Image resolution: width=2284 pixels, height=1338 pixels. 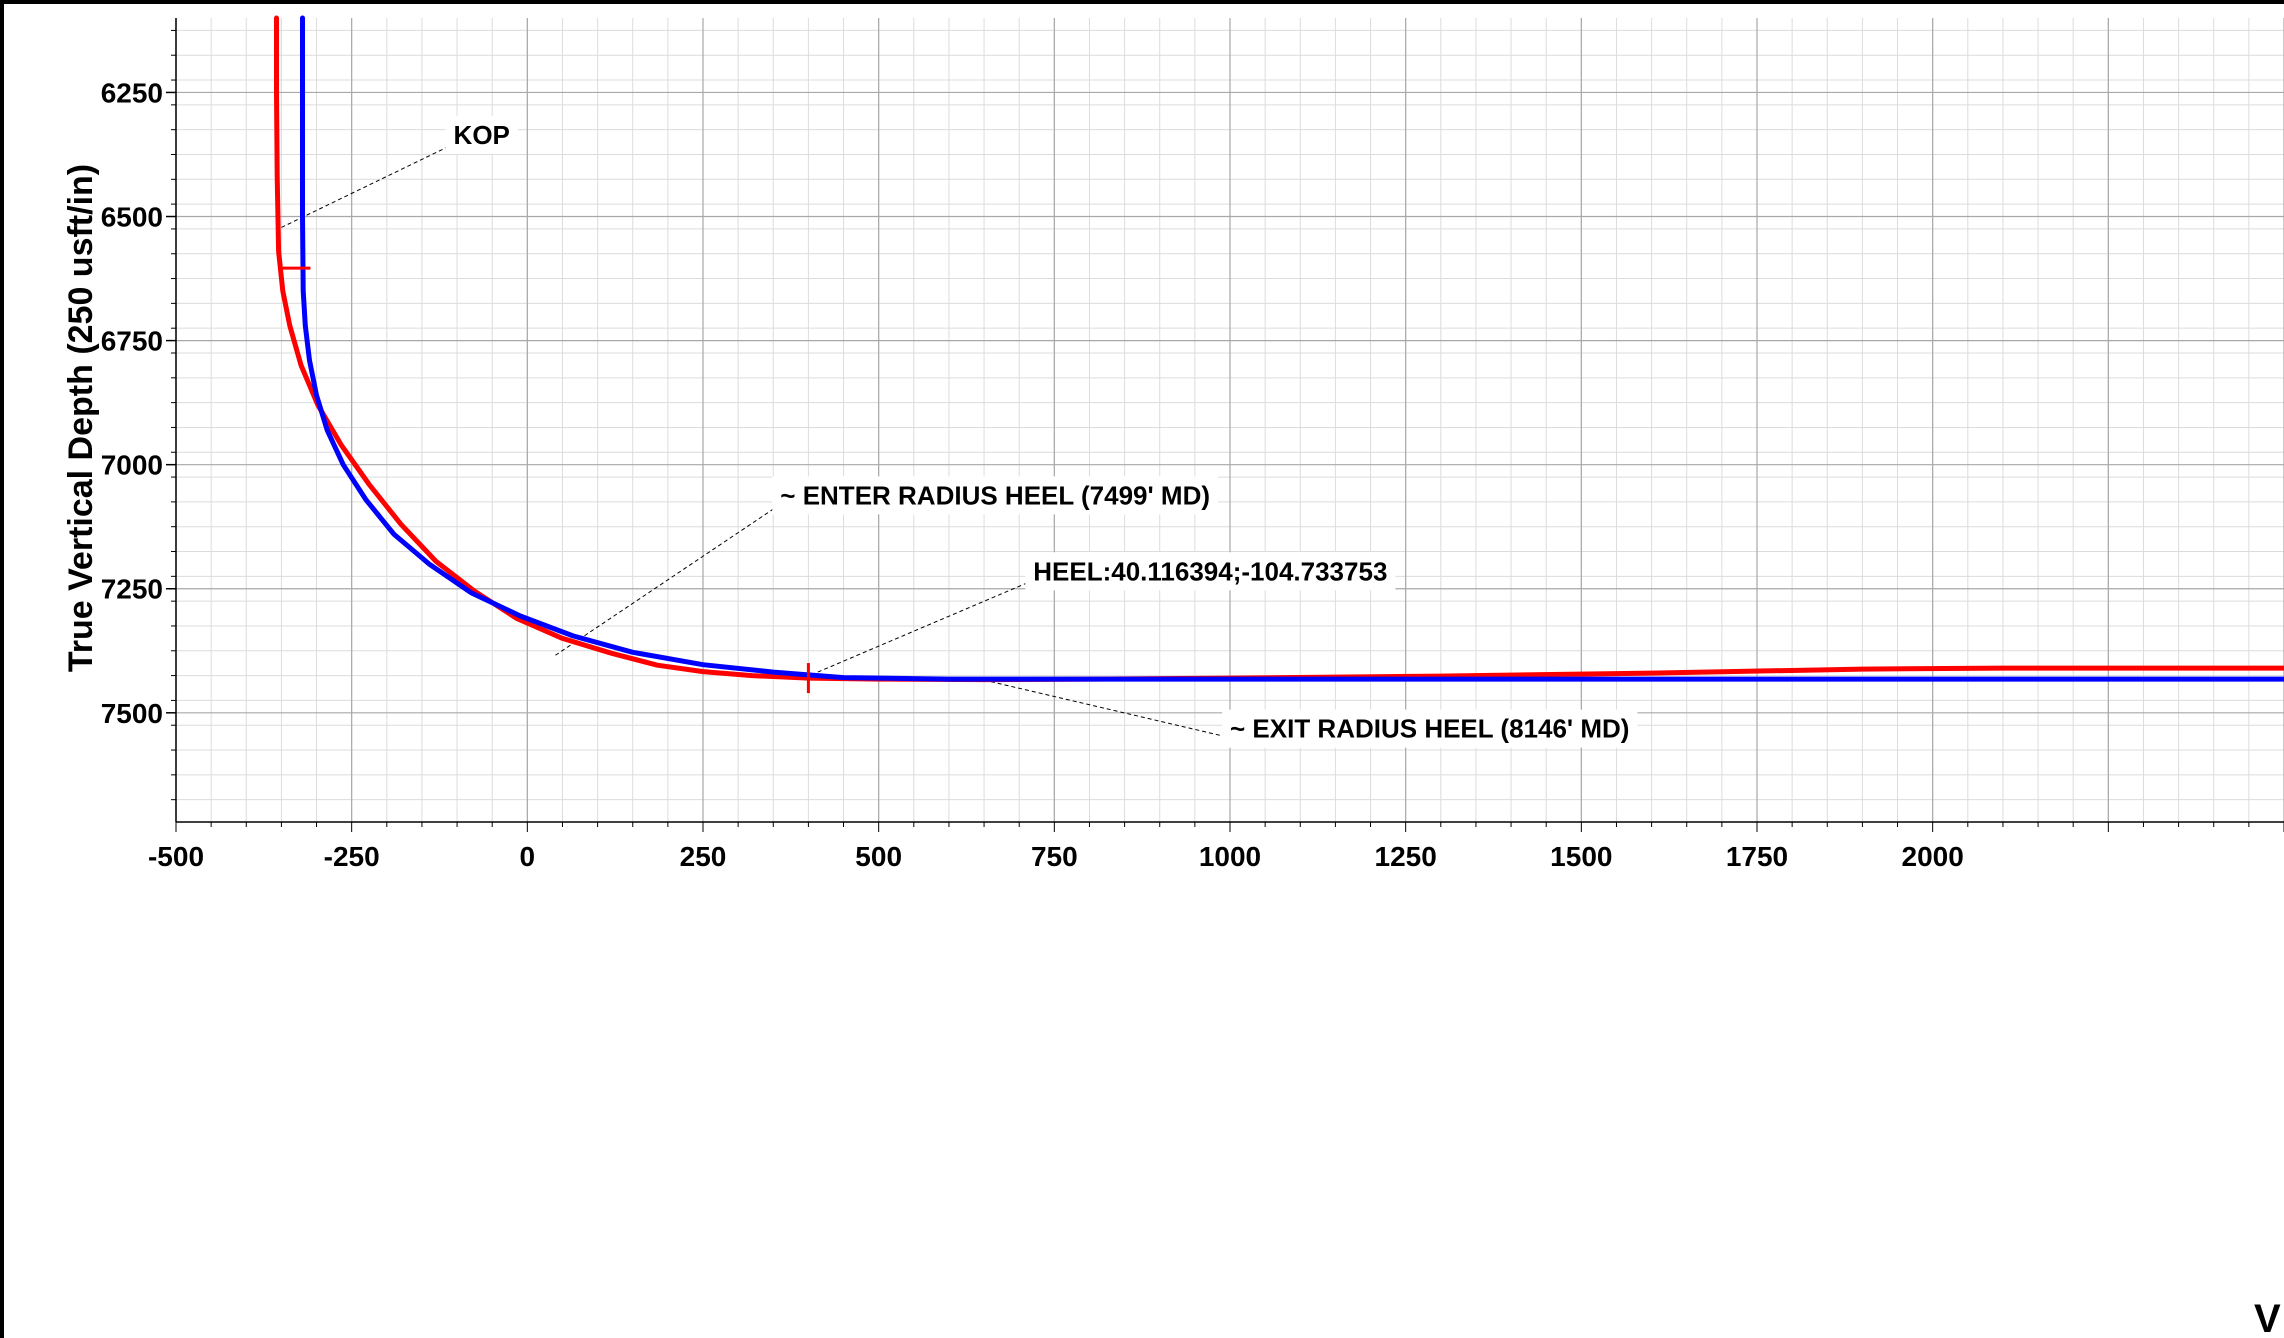 What do you see at coordinates (1054, 856) in the screenshot?
I see `x-tick-label: 750` at bounding box center [1054, 856].